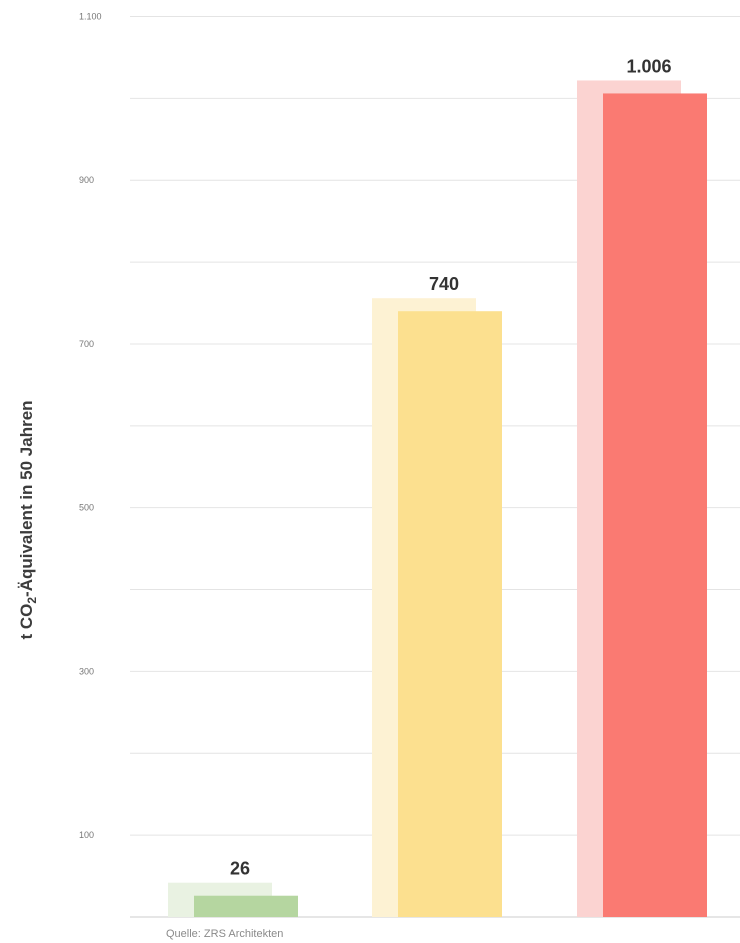  What do you see at coordinates (32, 600) in the screenshot?
I see `y-axis-title-subscript: 2` at bounding box center [32, 600].